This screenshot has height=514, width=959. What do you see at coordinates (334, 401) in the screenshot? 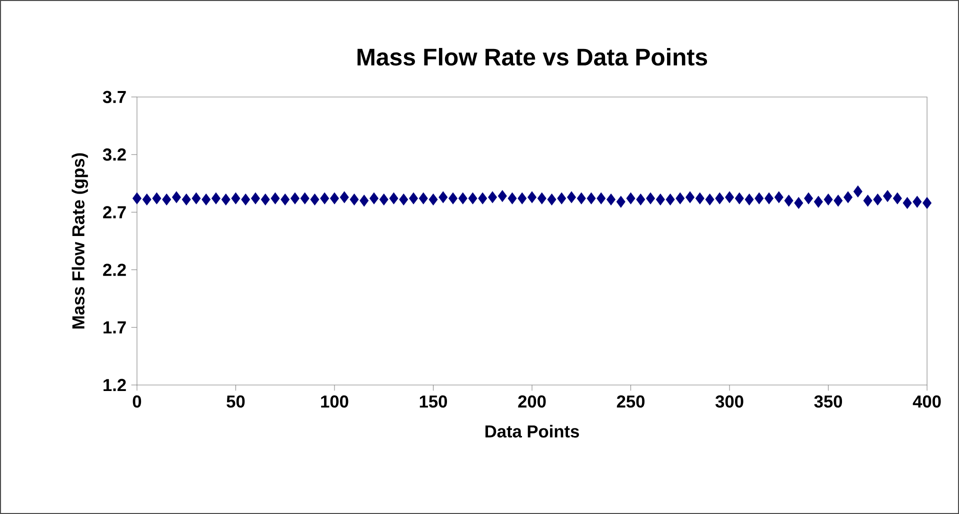
I see `x-tick-label: 100` at bounding box center [334, 401].